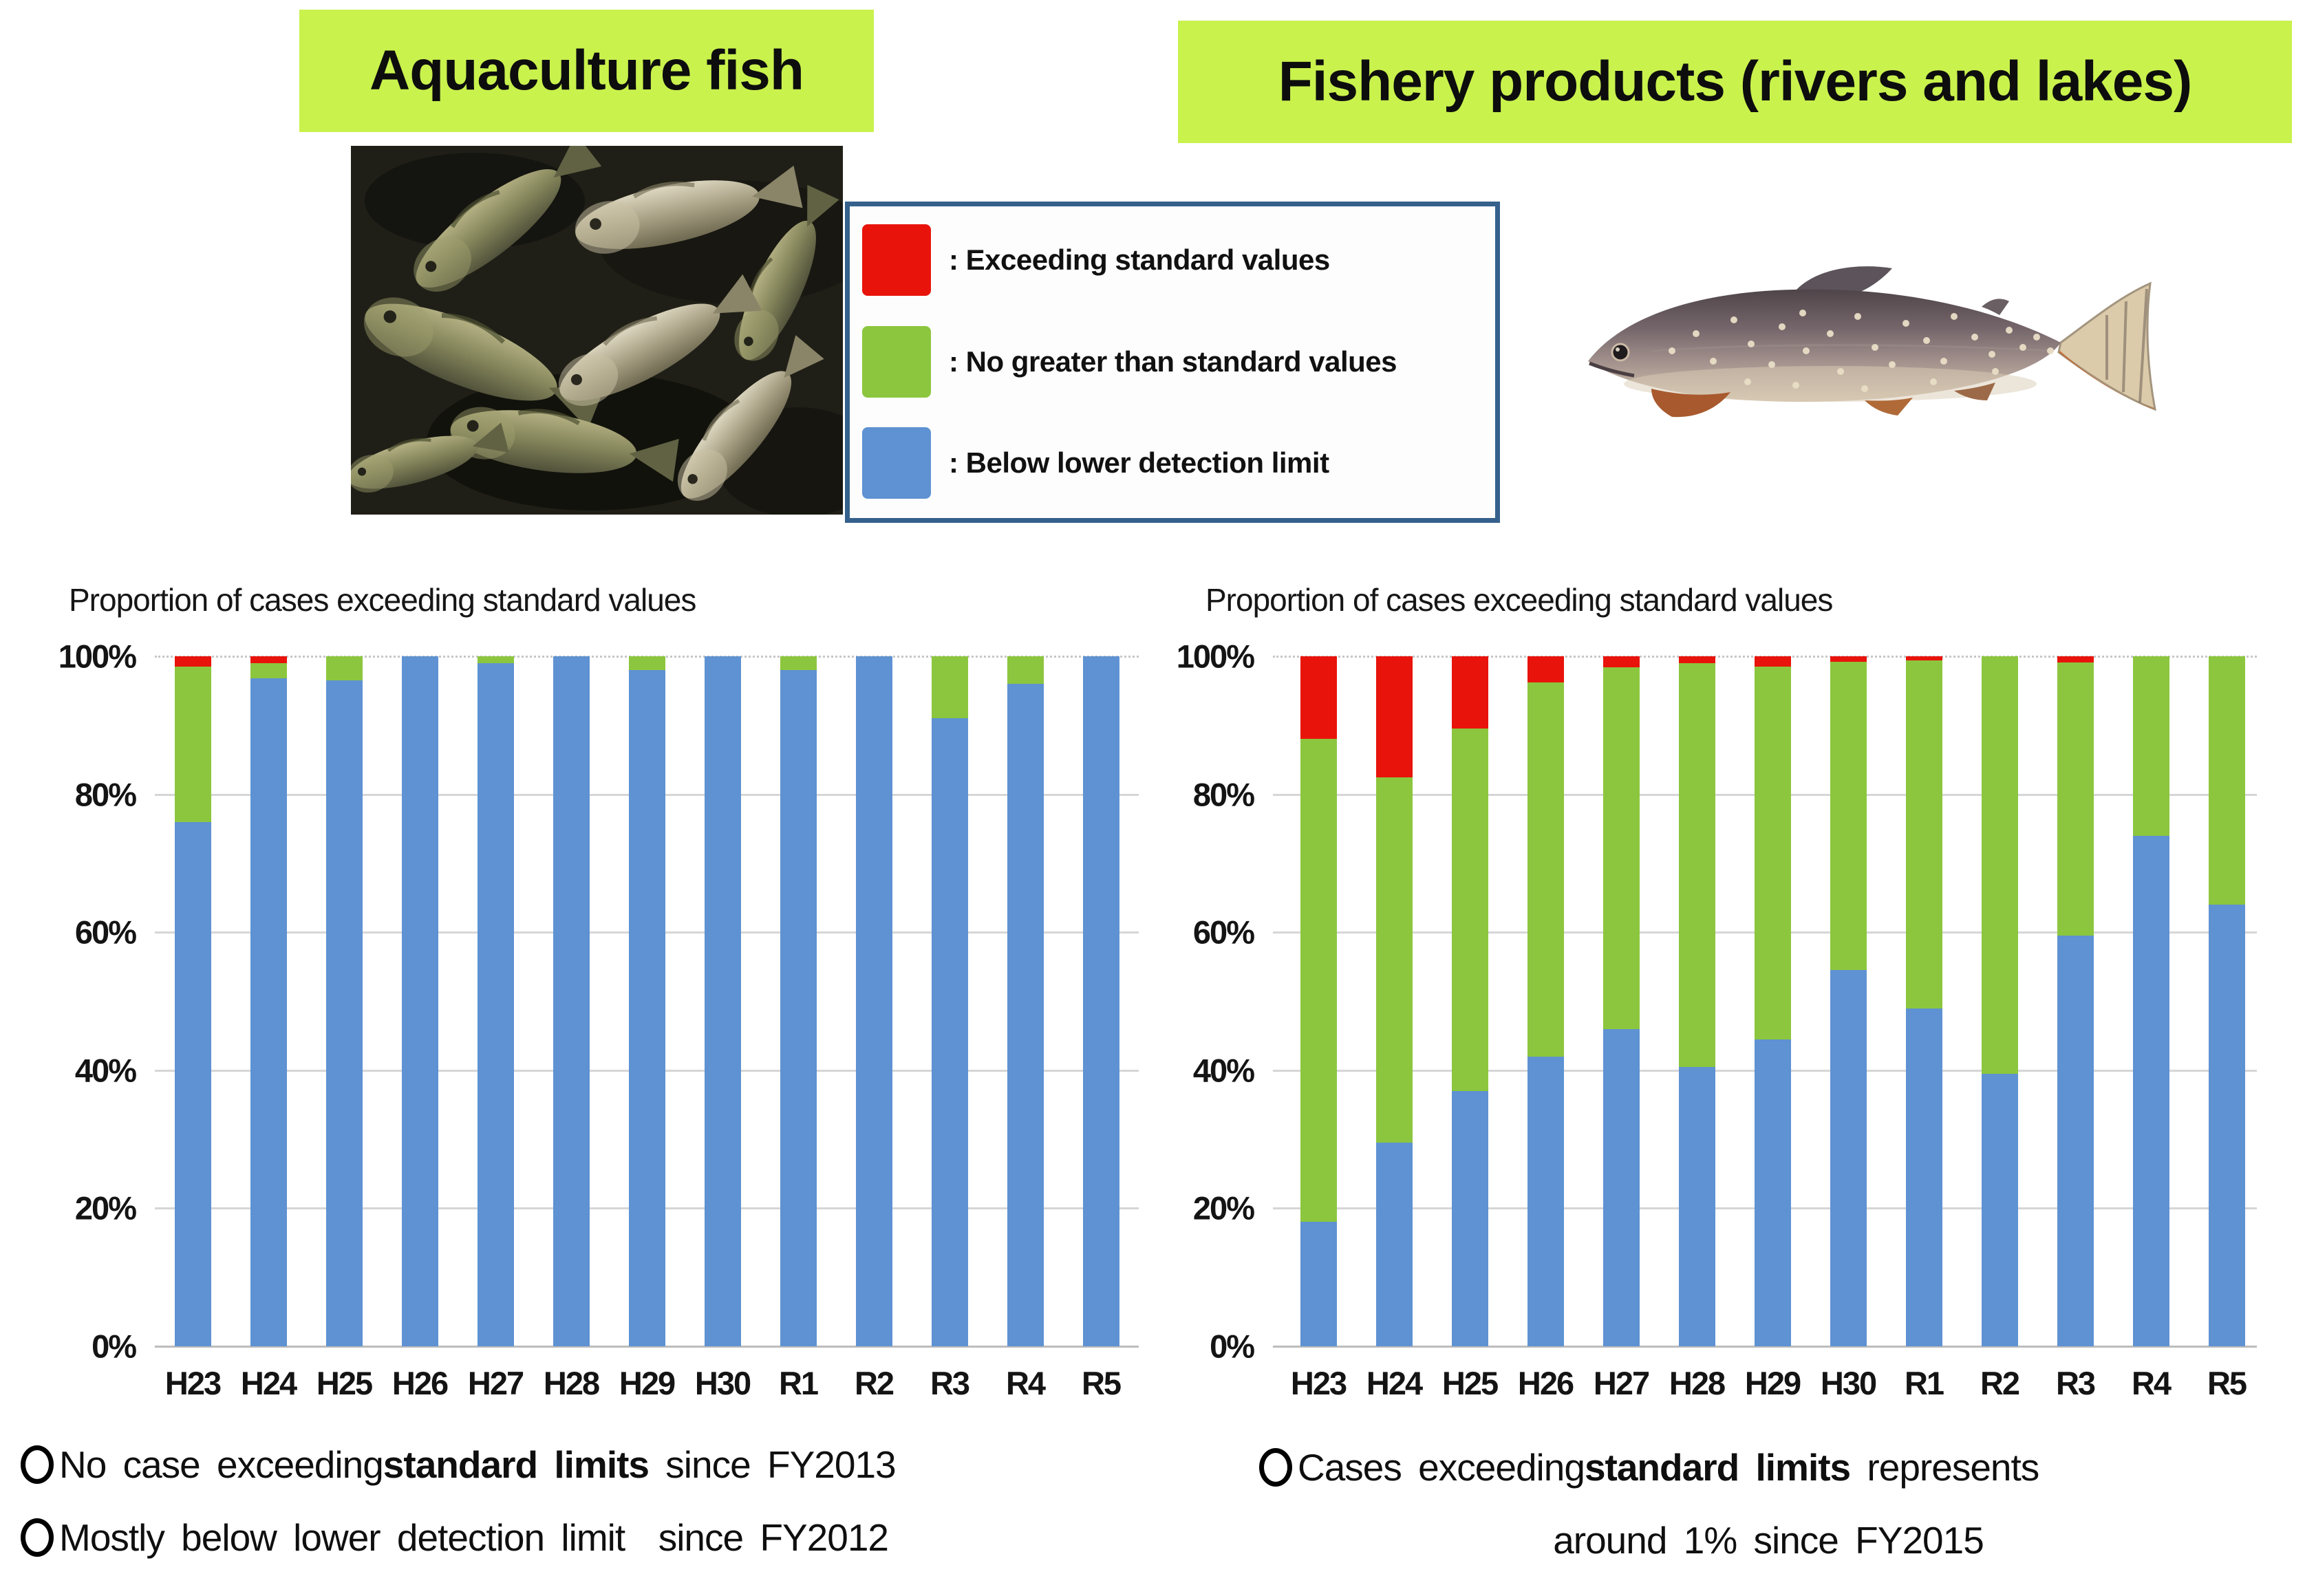  I want to click on legend-swatch-below-detection, so click(897, 463).